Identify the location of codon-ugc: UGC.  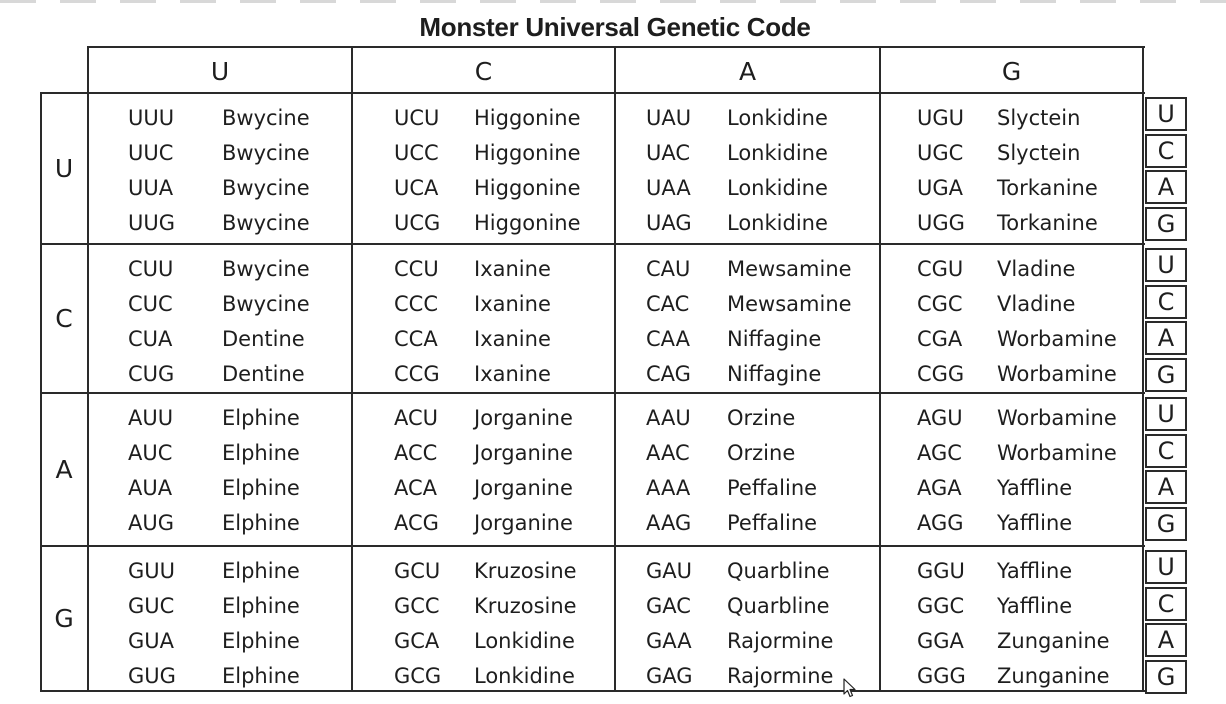
(940, 153).